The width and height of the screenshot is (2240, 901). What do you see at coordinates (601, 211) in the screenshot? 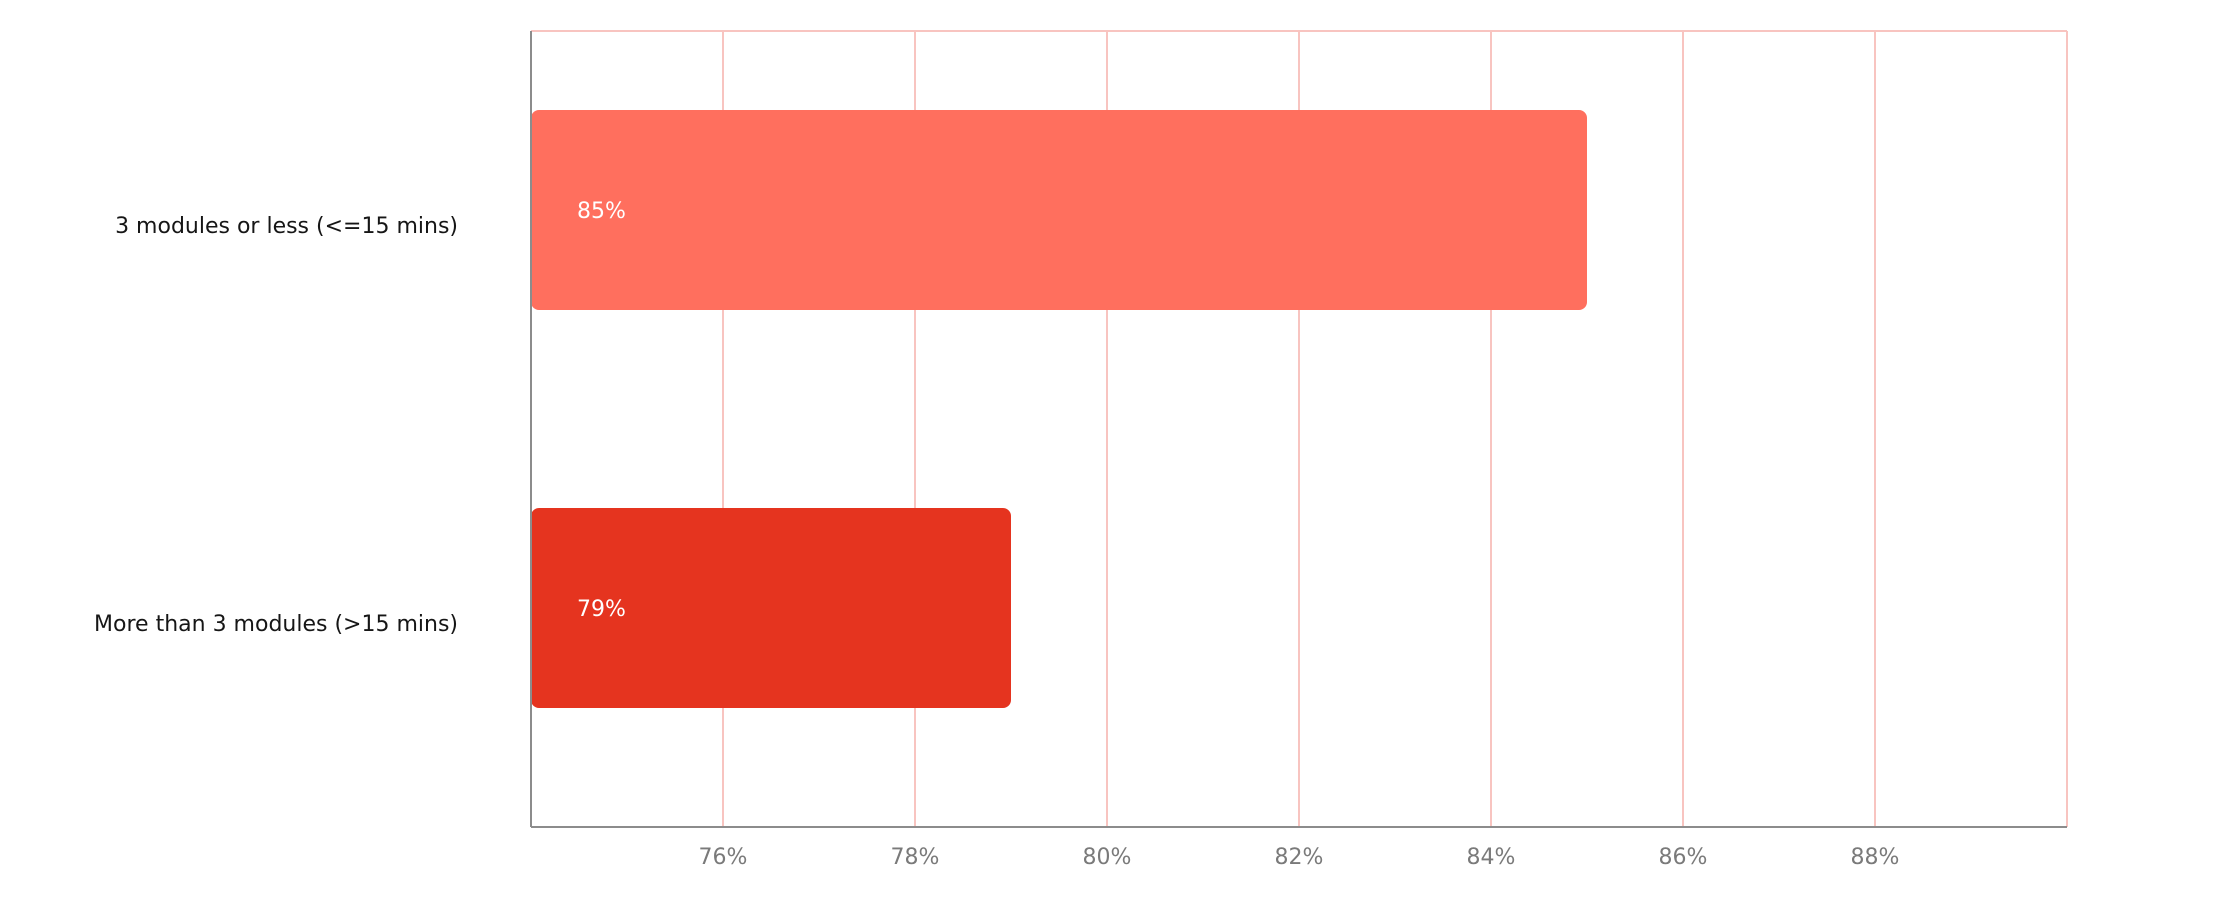
I see `data-label: 85%` at bounding box center [601, 211].